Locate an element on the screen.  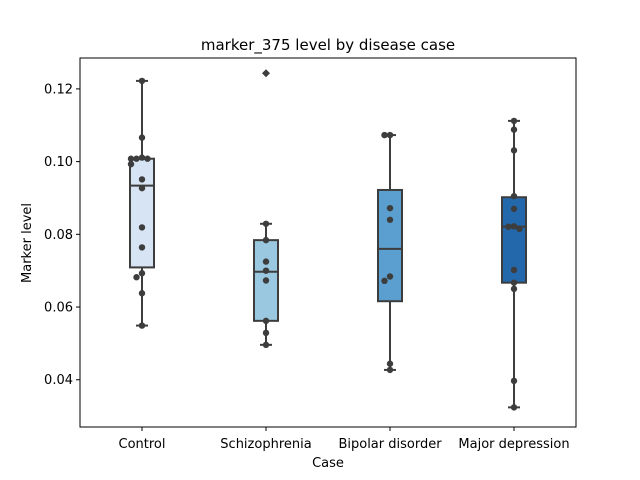
y-tick-label: 0.10 is located at coordinates (58, 162).